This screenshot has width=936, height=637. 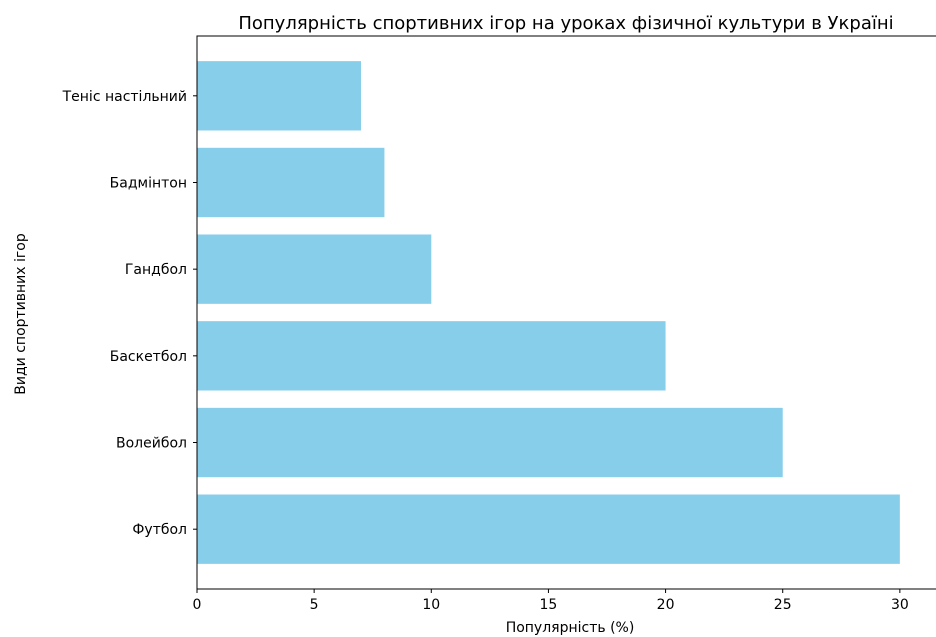 I want to click on y-tick-label: Гандбол, so click(x=156, y=270).